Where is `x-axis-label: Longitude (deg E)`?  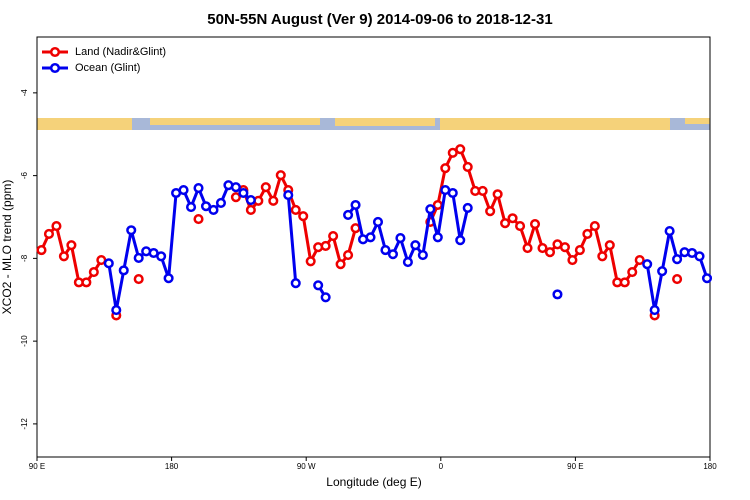
x-axis-label: Longitude (deg E) is located at coordinates (373, 482).